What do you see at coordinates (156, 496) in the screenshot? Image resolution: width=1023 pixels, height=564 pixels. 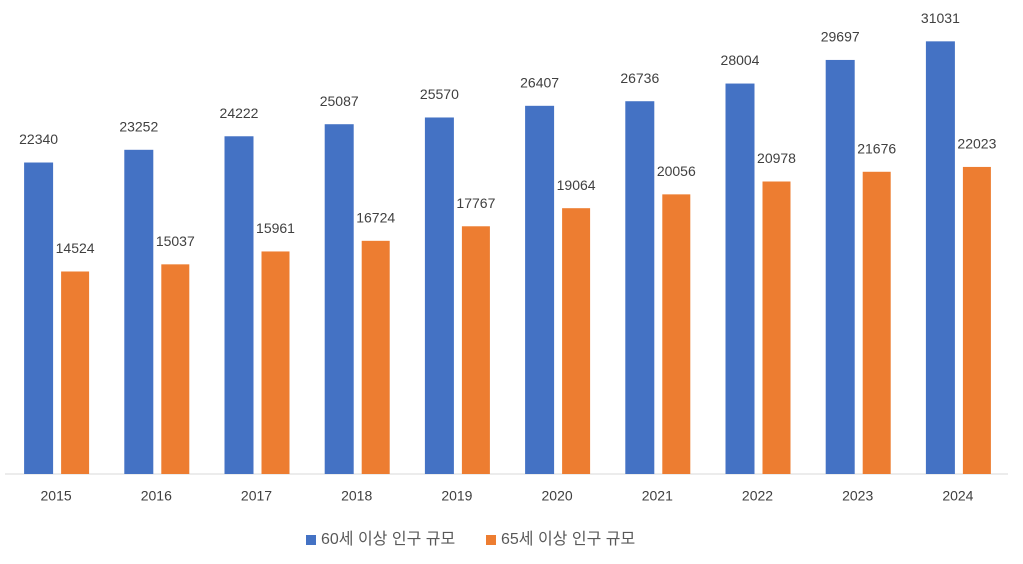 I see `x-tick-label: 2016` at bounding box center [156, 496].